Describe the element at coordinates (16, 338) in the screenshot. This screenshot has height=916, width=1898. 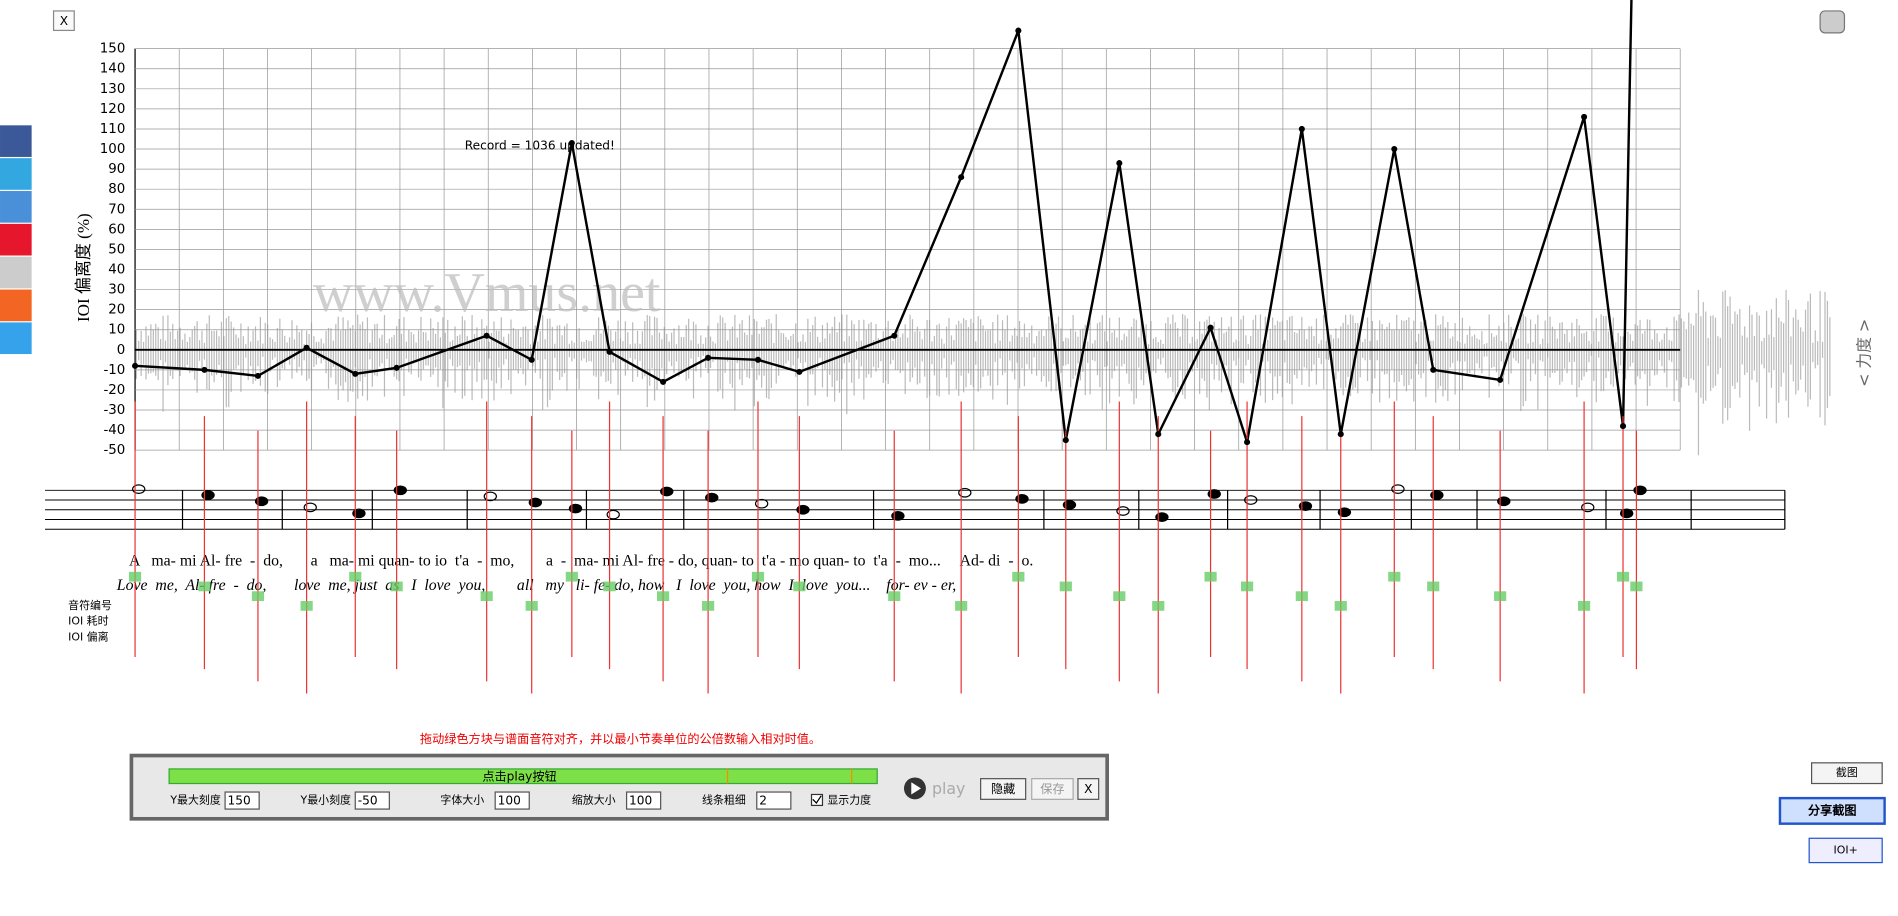
I see `help` at that location.